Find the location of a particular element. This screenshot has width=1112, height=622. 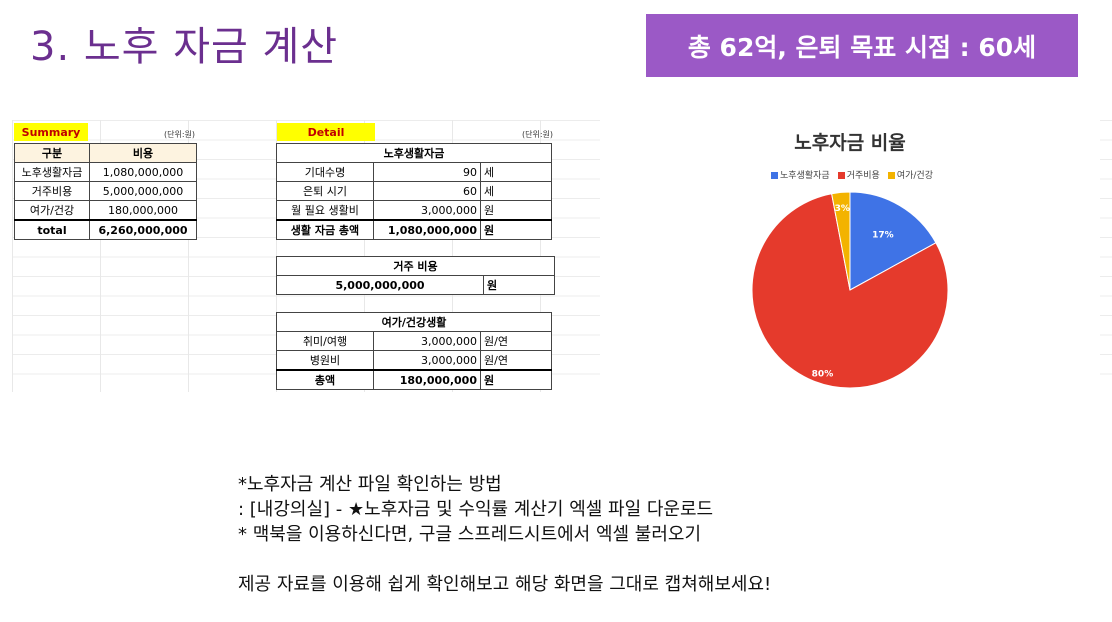

leisure-title: 여가/건강생활 is located at coordinates (414, 322).